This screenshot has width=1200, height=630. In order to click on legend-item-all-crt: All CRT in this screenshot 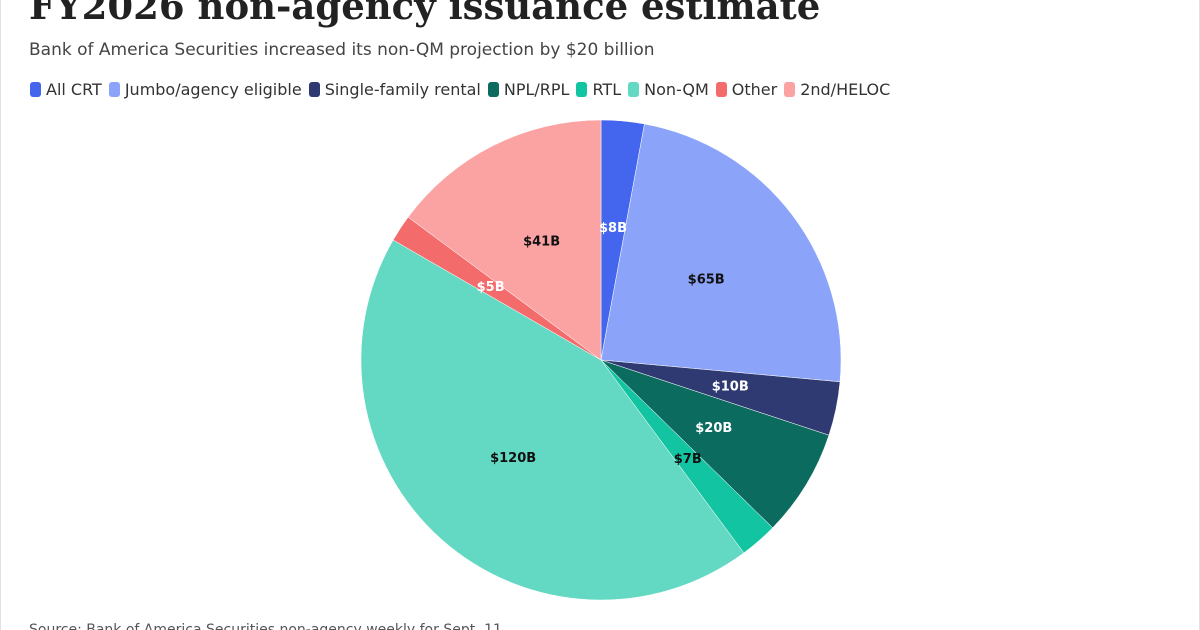, I will do `click(66, 89)`.